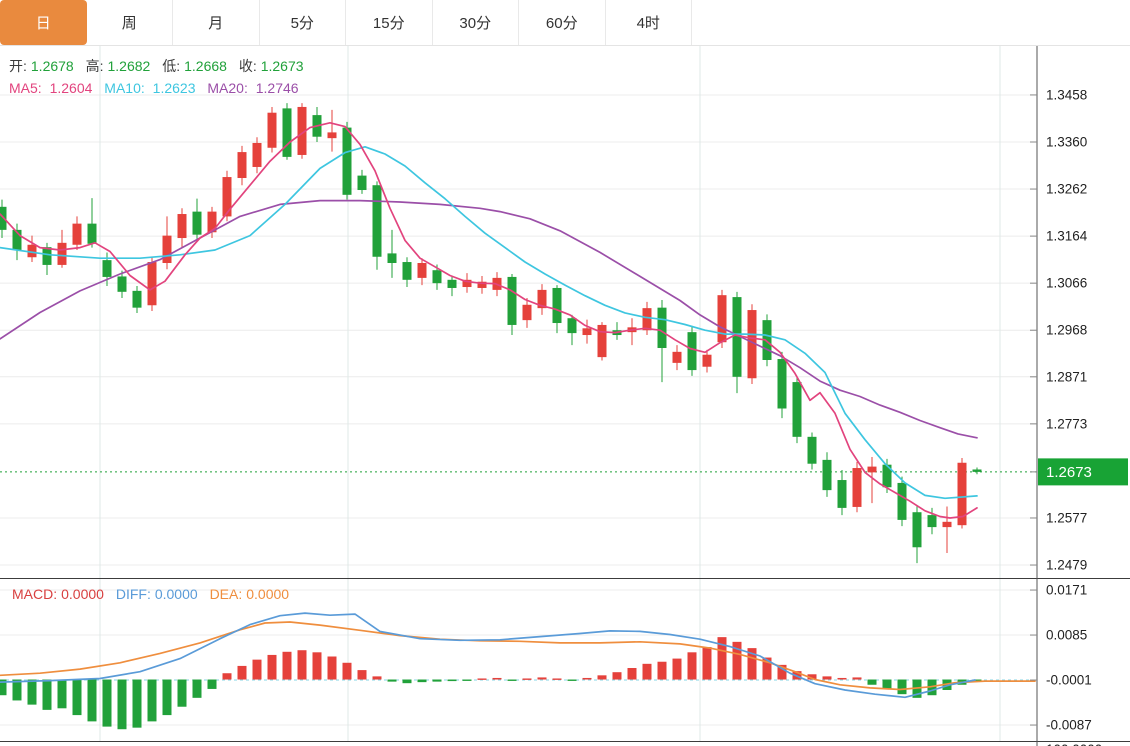 The height and width of the screenshot is (746, 1130). Describe the element at coordinates (226, 594) in the screenshot. I see `dea-label: DEA:` at that location.